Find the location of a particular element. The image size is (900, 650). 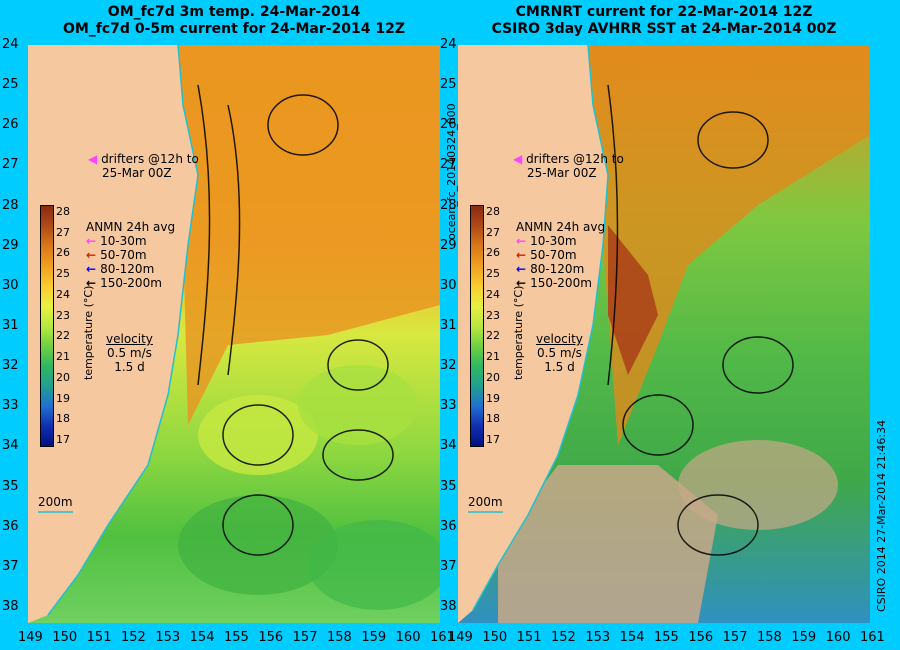

anmn-title: ANMN 24h avg is located at coordinates (131, 227).